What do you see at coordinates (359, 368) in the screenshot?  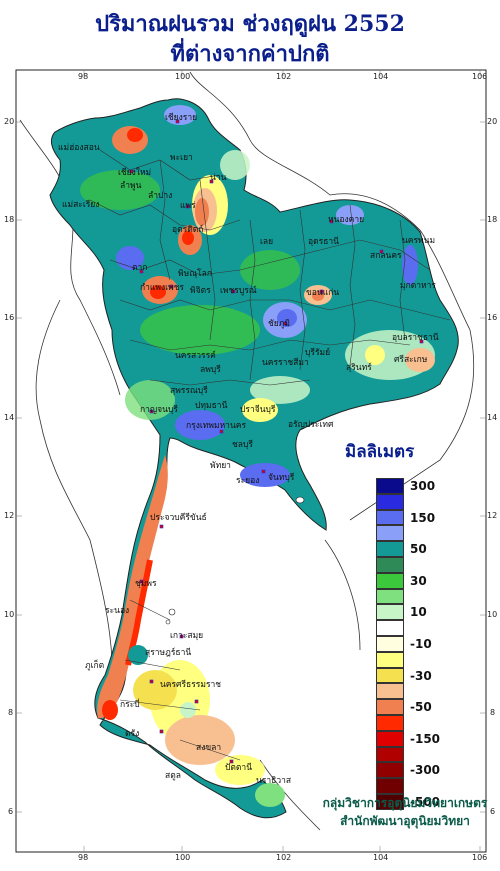 I see `place-label: สุรินทร์` at bounding box center [359, 368].